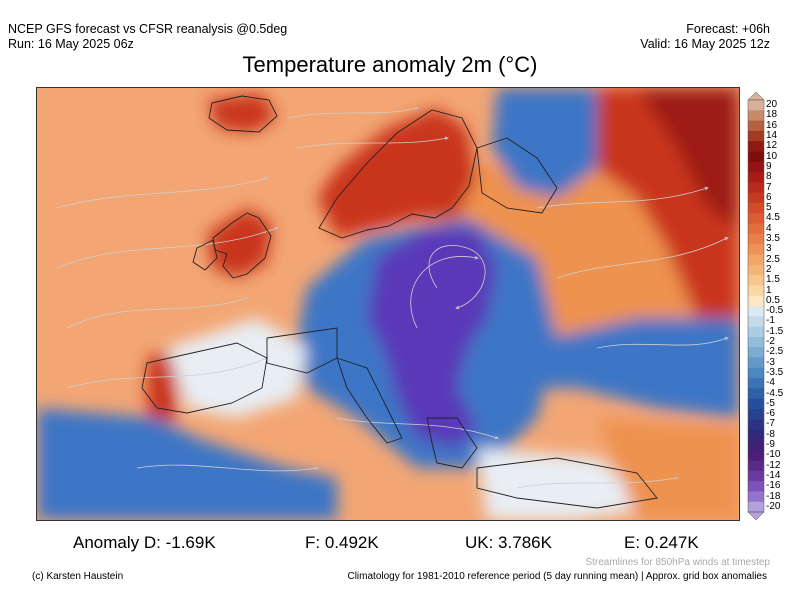 This screenshot has width=800, height=600. What do you see at coordinates (772, 146) in the screenshot?
I see `colorbar-label: 12` at bounding box center [772, 146].